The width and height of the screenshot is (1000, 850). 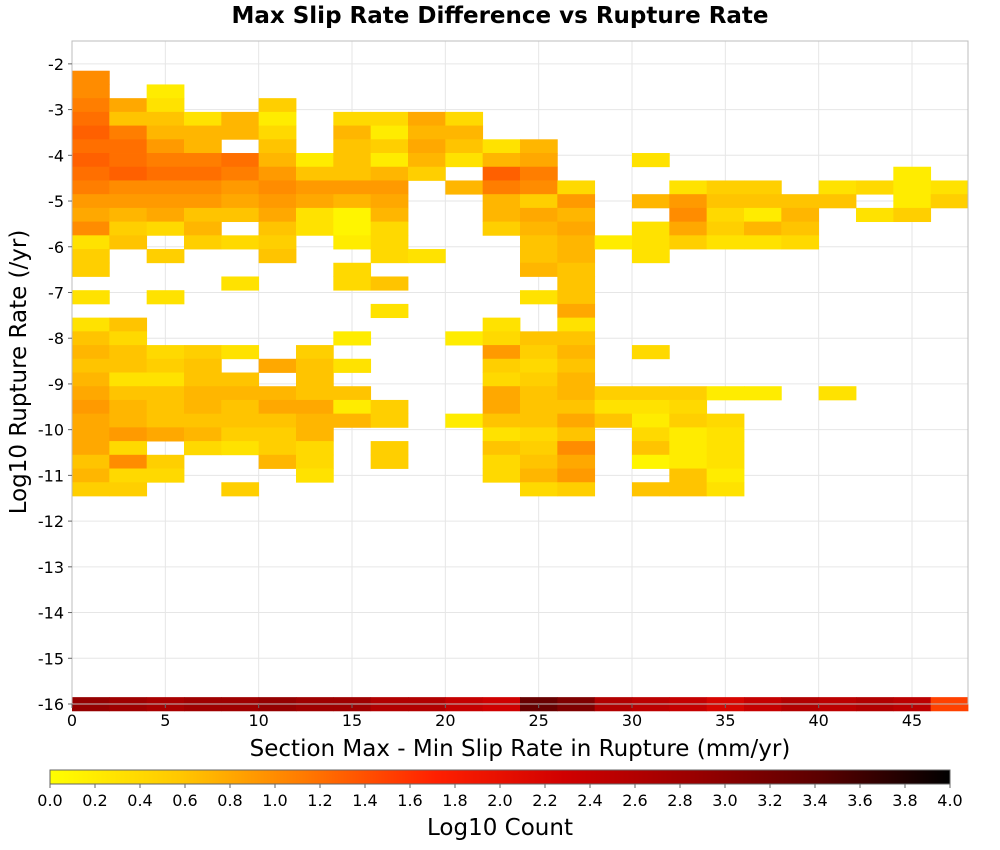 What do you see at coordinates (184, 800) in the screenshot?
I see `colorbar-tick-label: 0.6` at bounding box center [184, 800].